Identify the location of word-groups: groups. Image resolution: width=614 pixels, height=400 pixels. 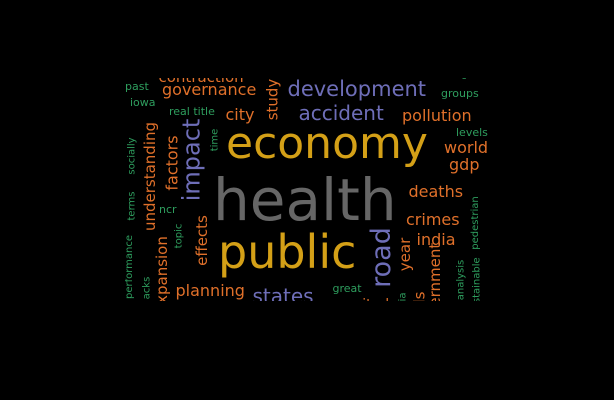
(460, 93).